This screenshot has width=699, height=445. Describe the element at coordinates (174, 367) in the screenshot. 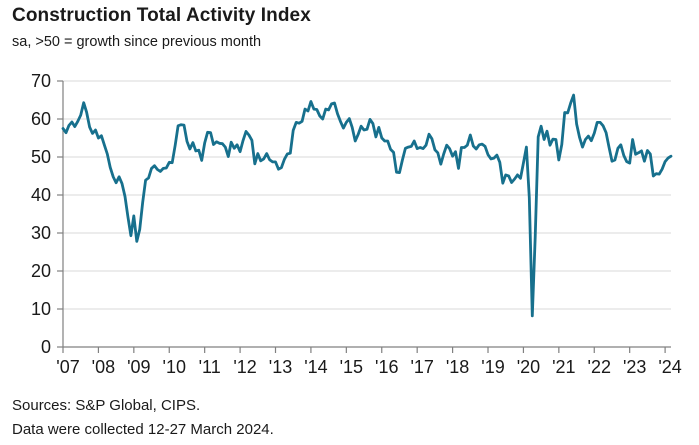

I see `x-tick-label: '10` at that location.